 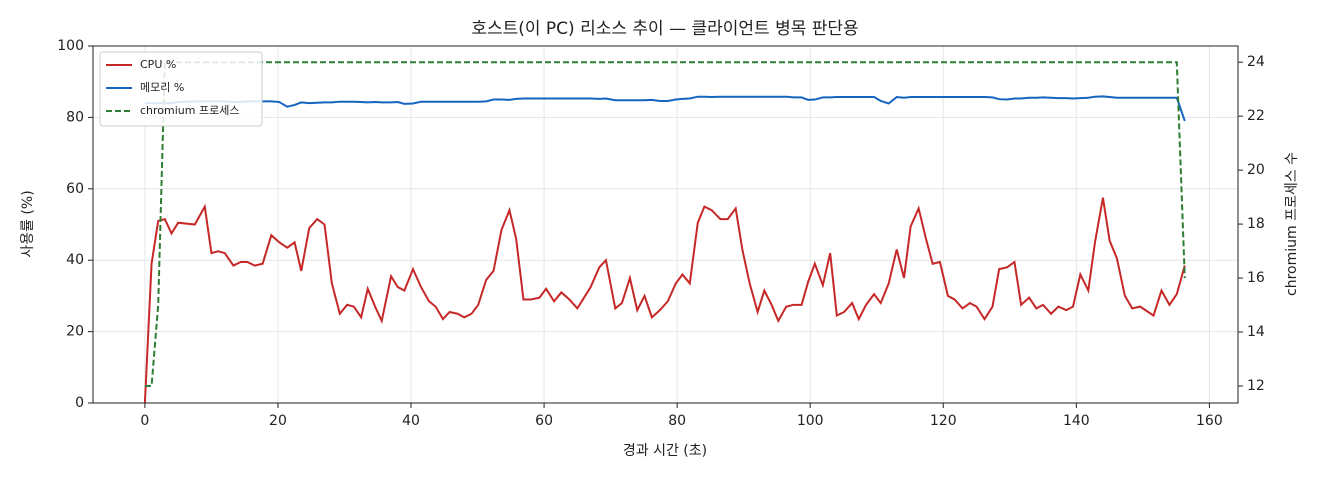 I want to click on x-tick-label: 20, so click(x=278, y=421).